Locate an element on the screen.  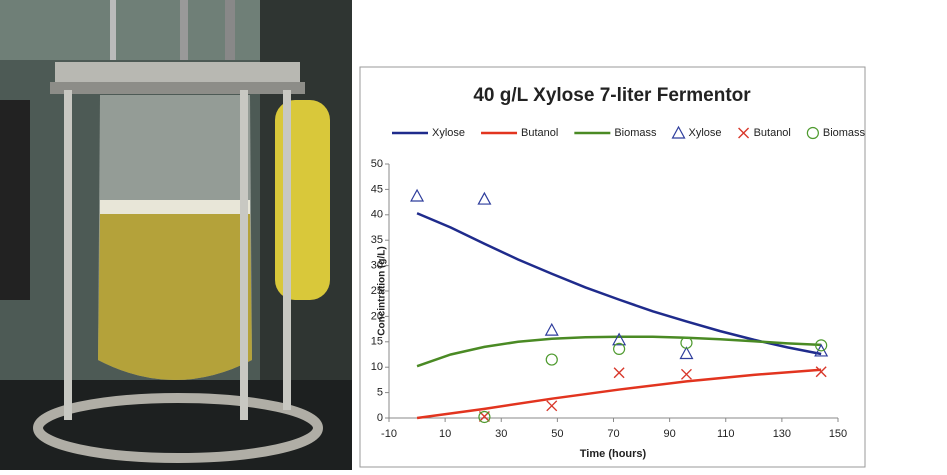
x-tick-label: 70 is located at coordinates (613, 434).